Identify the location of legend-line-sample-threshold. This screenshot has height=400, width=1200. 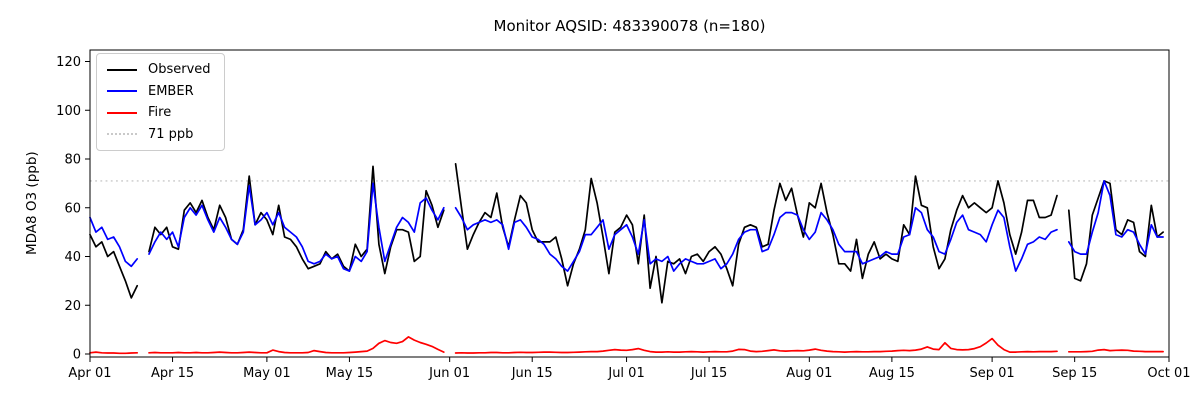
(122, 134).